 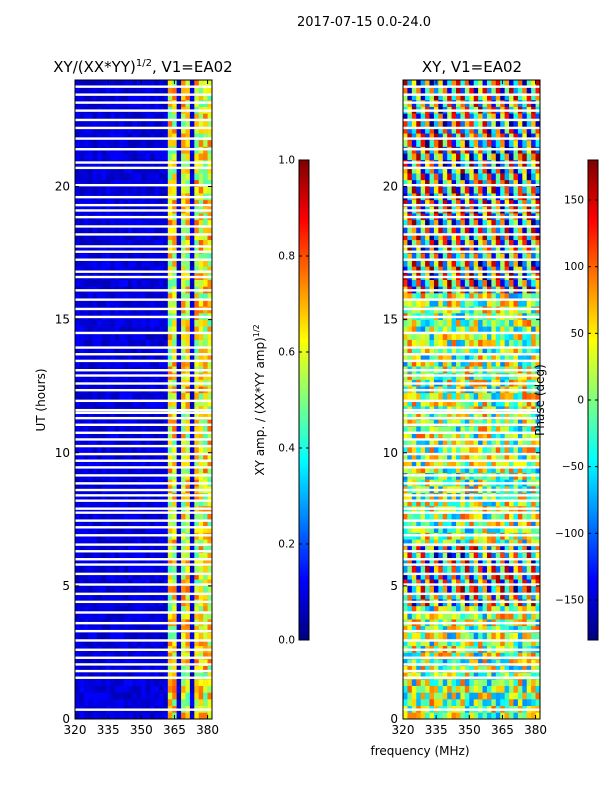 What do you see at coordinates (364, 22) in the screenshot?
I see `figure-title: 2017-07-15 0.0-24.0` at bounding box center [364, 22].